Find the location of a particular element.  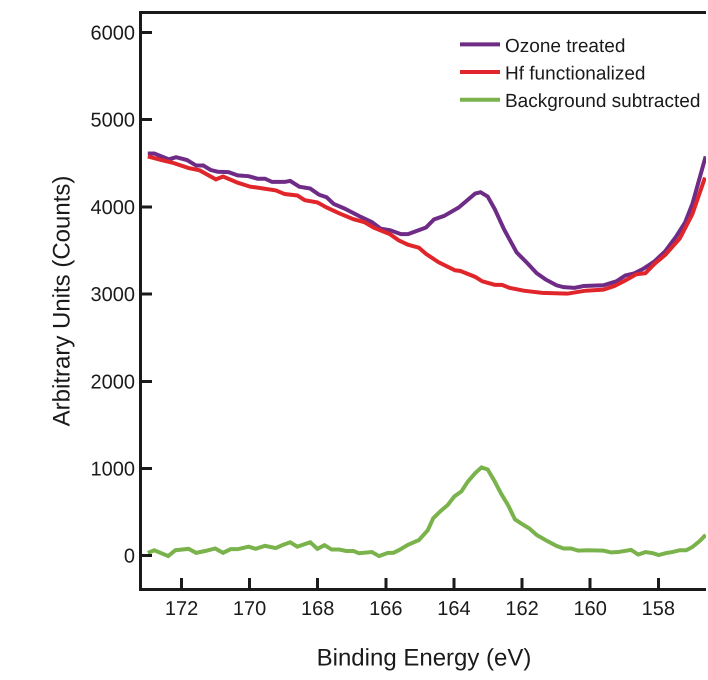

line-series is located at coordinates (426, 511).